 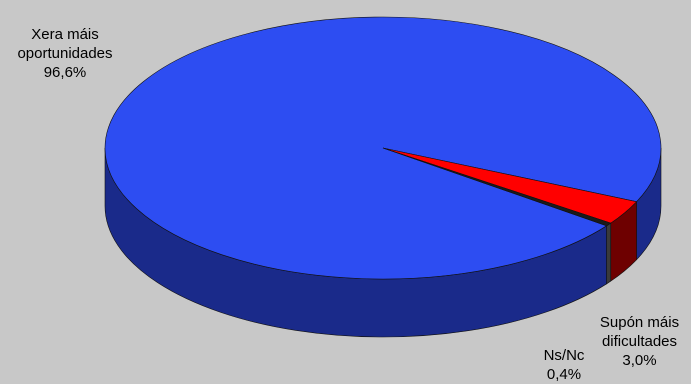 What do you see at coordinates (564, 365) in the screenshot?
I see `label-ns-nc: Ns/Nc 0,4%` at bounding box center [564, 365].